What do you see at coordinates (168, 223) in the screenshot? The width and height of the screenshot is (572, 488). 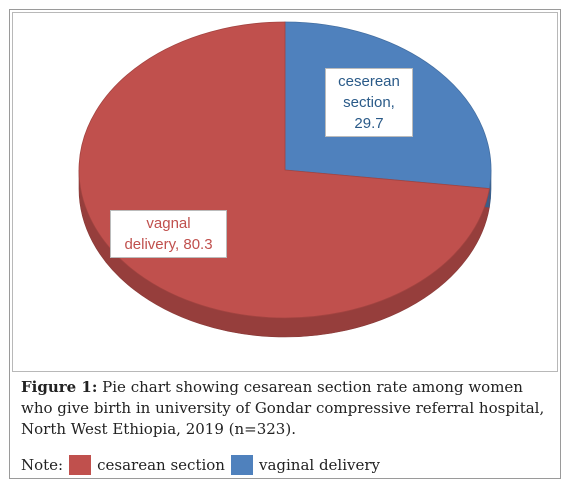 I see `data-label-vagnal-line1: vagnal` at bounding box center [168, 223].